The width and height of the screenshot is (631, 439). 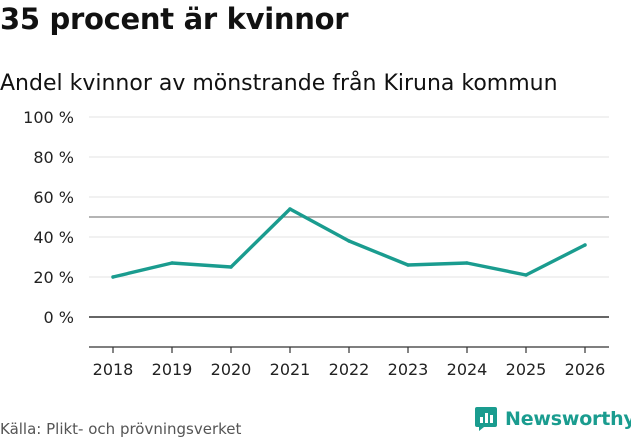 What do you see at coordinates (172, 369) in the screenshot?
I see `x-tick-label: 2019` at bounding box center [172, 369].